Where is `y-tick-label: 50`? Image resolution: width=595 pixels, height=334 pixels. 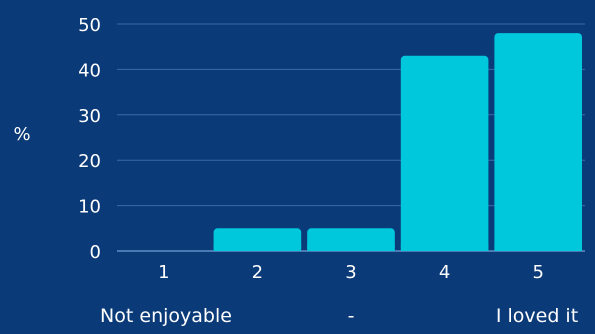
y-tick-label: 50 is located at coordinates (89, 25).